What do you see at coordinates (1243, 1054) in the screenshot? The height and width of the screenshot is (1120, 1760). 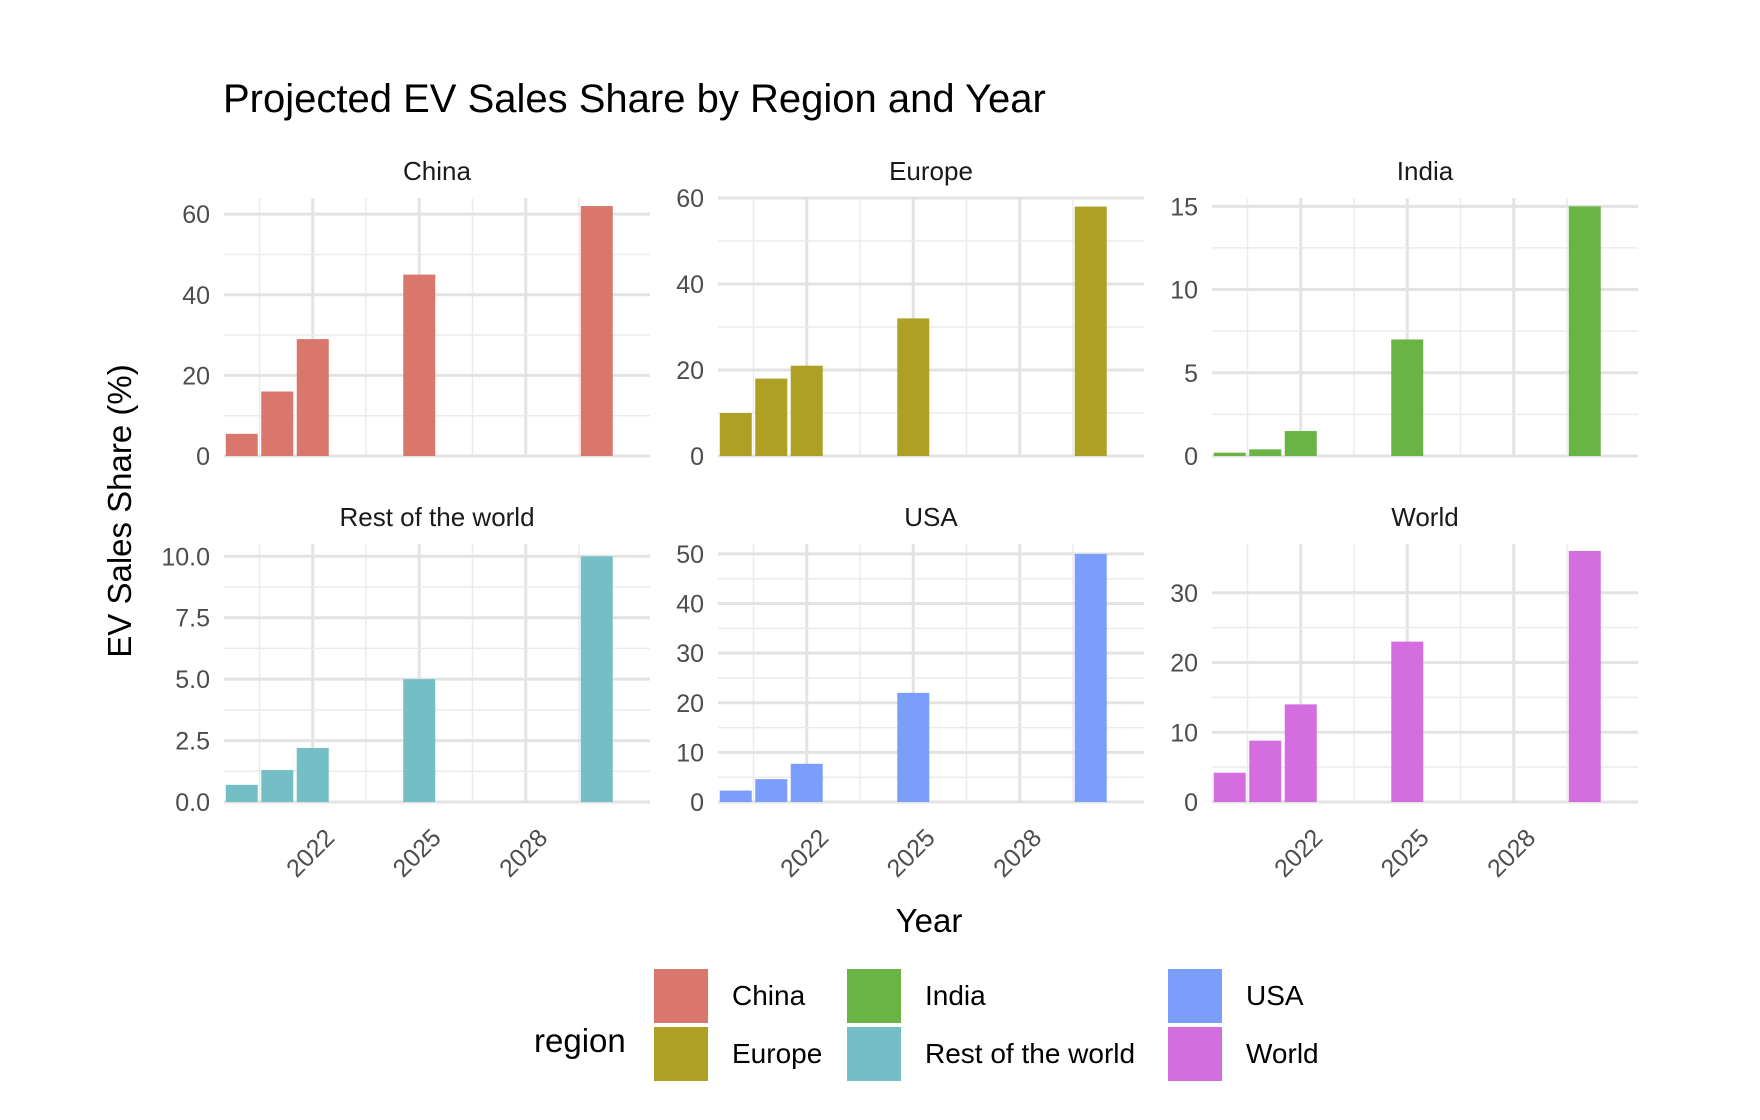 I see `legend-item: World` at bounding box center [1243, 1054].